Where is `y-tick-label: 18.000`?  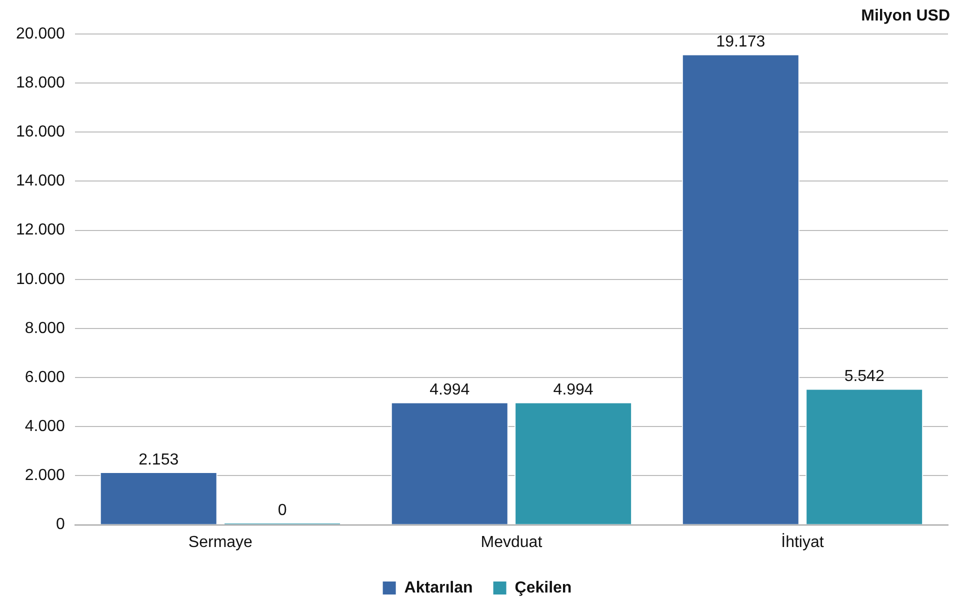
y-tick-label: 18.000 is located at coordinates (41, 83).